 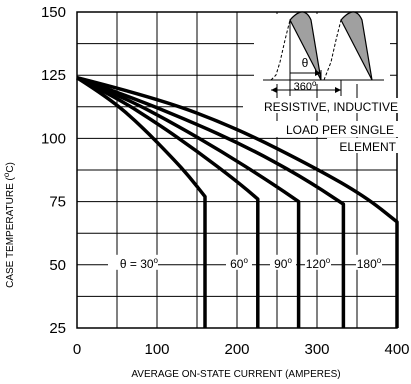 What do you see at coordinates (340, 130) in the screenshot?
I see `note-line-2: LOAD PER SINGLE` at bounding box center [340, 130].